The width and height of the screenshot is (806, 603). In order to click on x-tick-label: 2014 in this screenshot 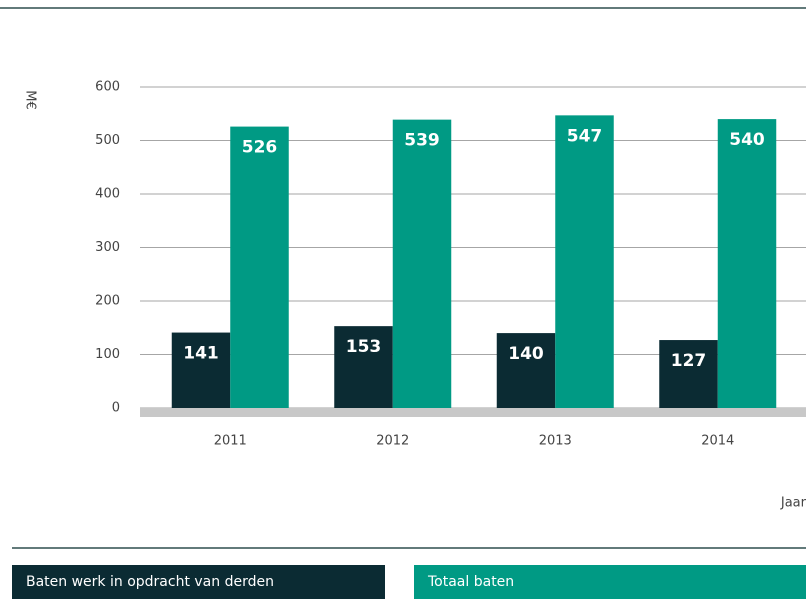, I will do `click(717, 441)`.